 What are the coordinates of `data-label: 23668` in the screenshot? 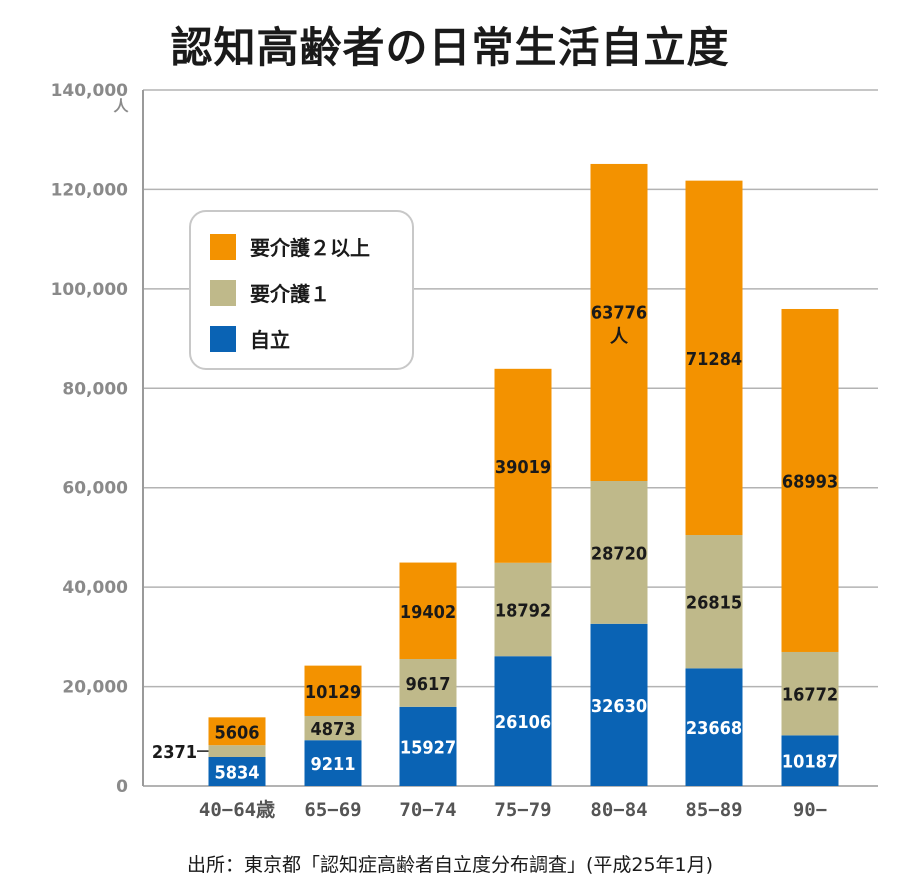 It's located at (714, 728).